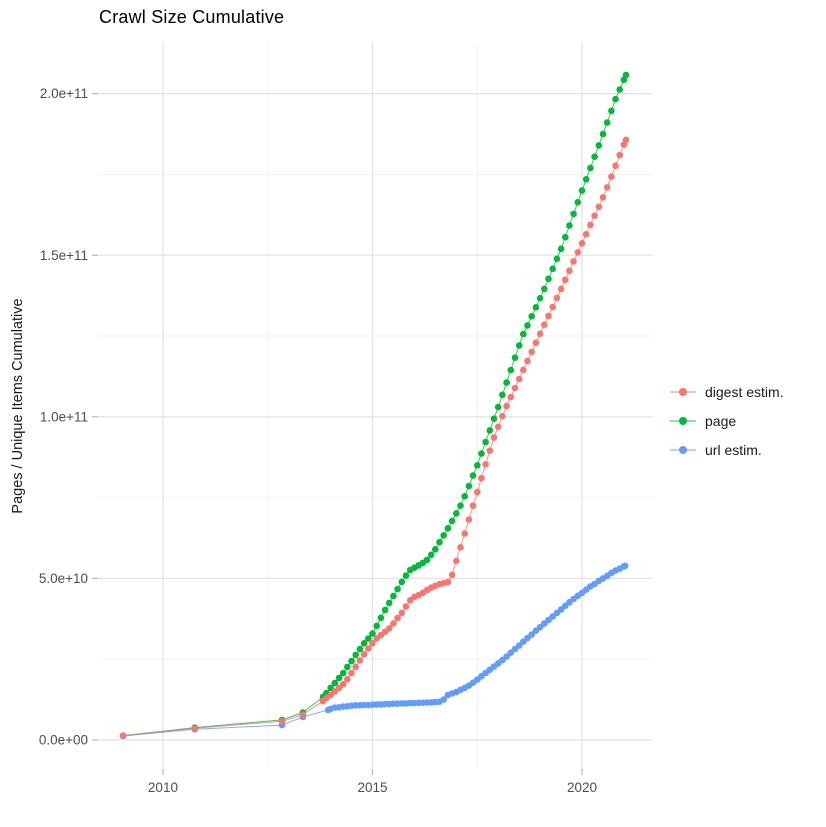 The image size is (826, 827). What do you see at coordinates (64, 93) in the screenshot?
I see `y-tick-label: 2.0e+11` at bounding box center [64, 93].